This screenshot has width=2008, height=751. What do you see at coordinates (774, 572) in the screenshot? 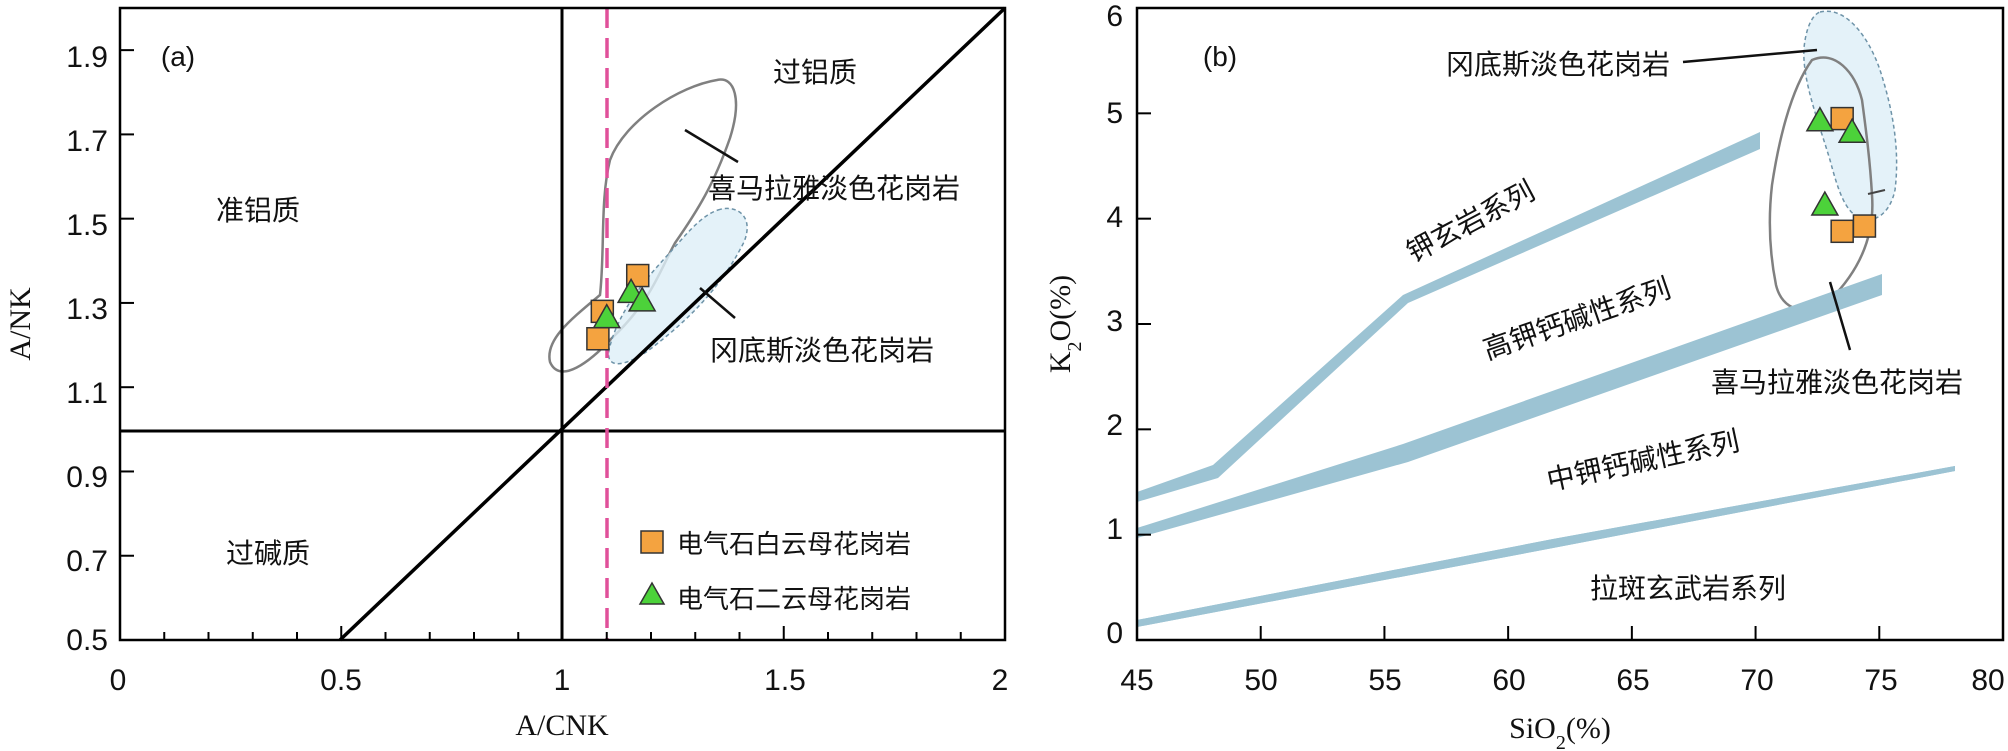
I see `legend-a: 电气石白云母花岗岩 电气石二云母花岗岩` at bounding box center [774, 572].